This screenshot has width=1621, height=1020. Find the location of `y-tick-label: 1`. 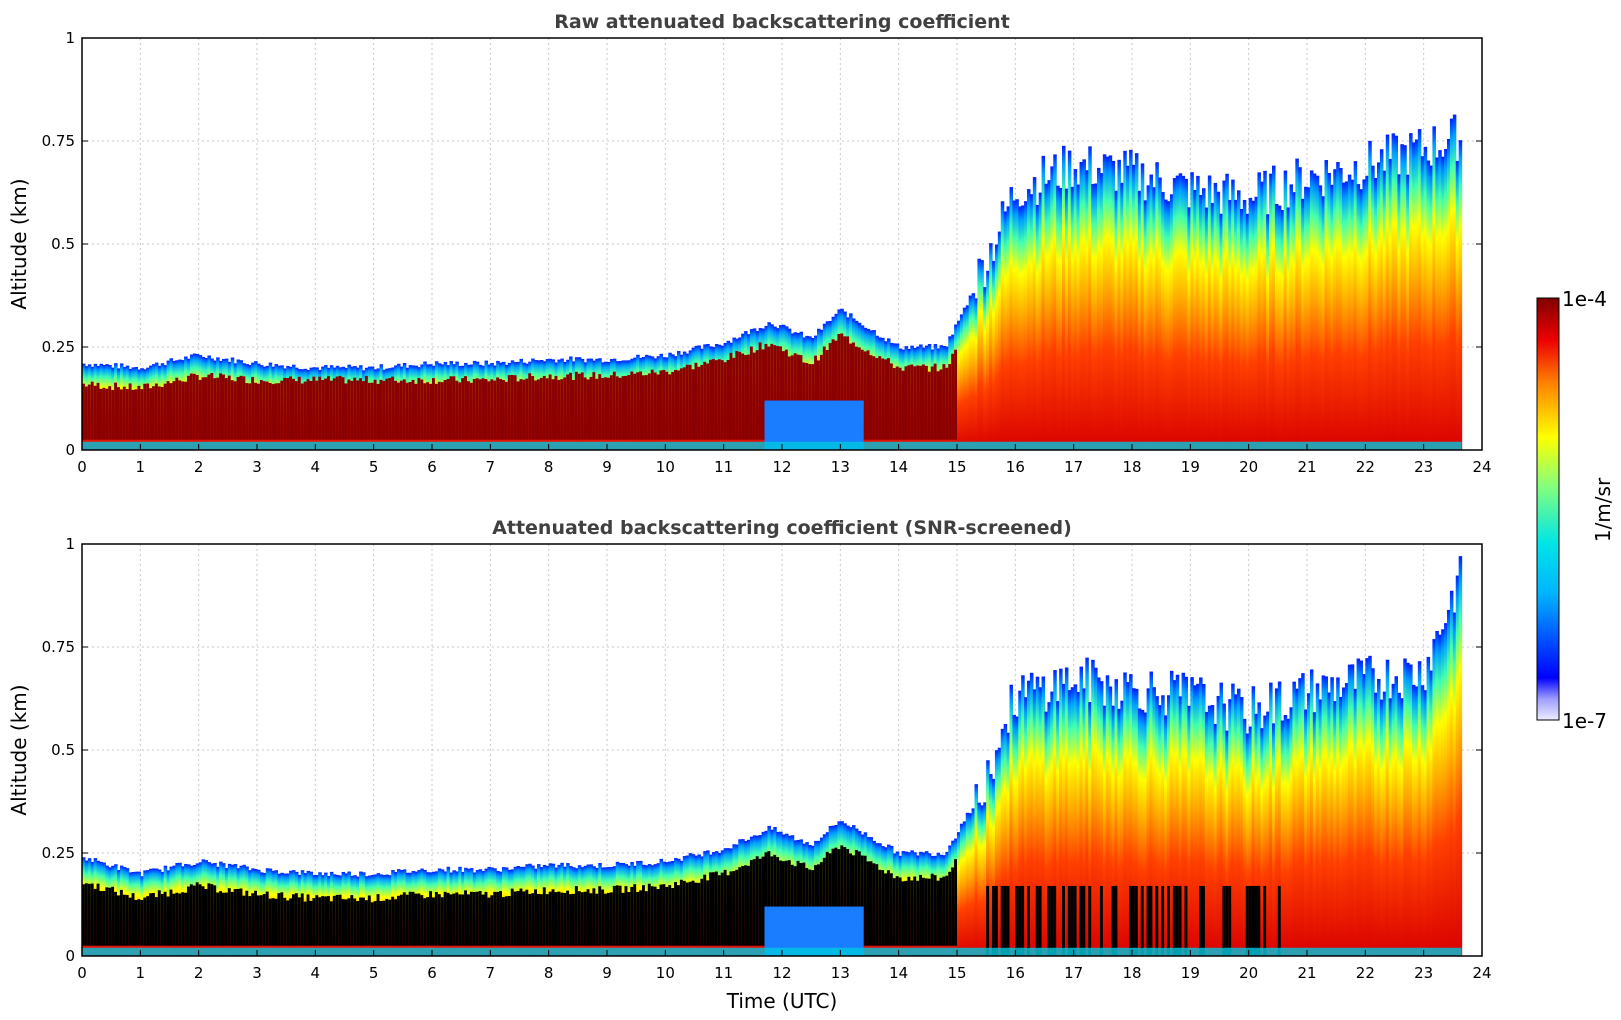

y-tick-label: 1 is located at coordinates (70, 544).